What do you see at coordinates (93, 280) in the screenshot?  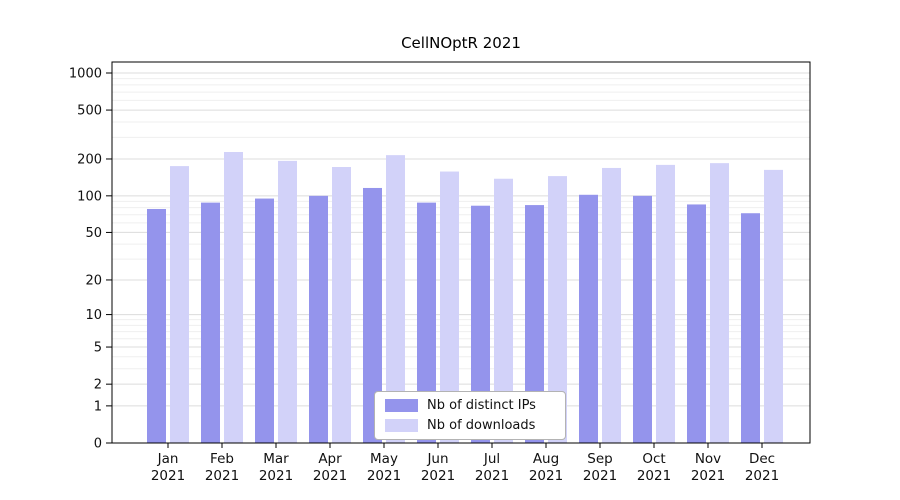 I see `y-tick-label: 20` at bounding box center [93, 280].